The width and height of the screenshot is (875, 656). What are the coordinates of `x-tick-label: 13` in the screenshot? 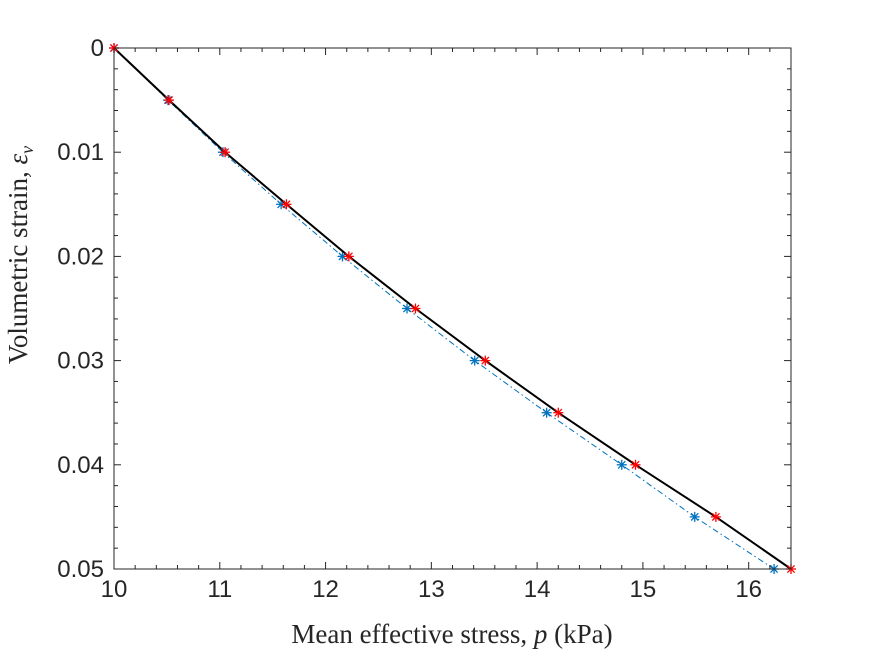 It's located at (431, 589).